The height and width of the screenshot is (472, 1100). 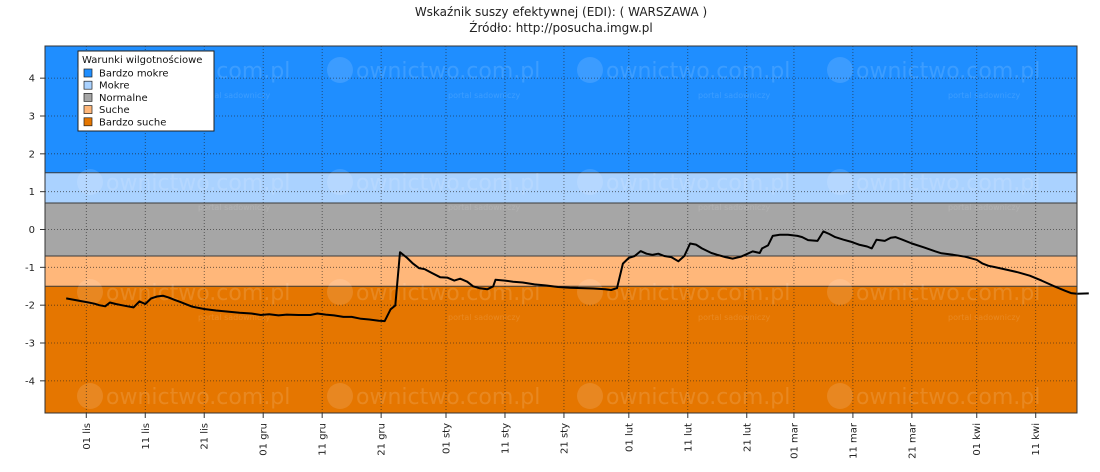 I want to click on legend-label: Bardzo suche, so click(x=132, y=122).